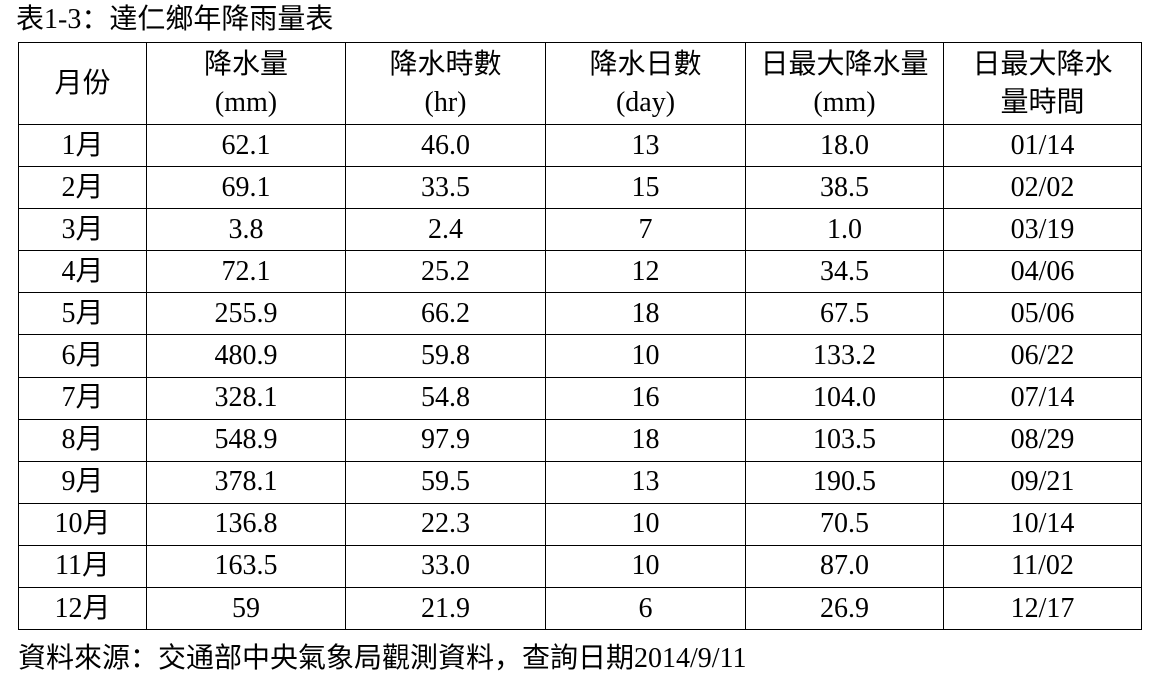 The width and height of the screenshot is (1175, 686). I want to click on data-cell: 6, so click(645, 609).